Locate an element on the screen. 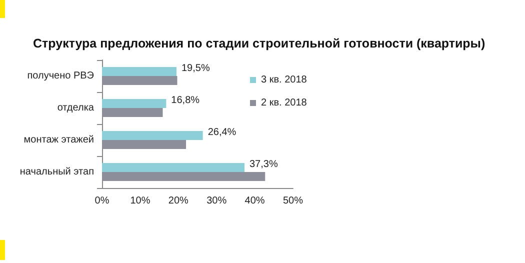 The height and width of the screenshot is (263, 525). x-tick-label: 10% is located at coordinates (140, 201).